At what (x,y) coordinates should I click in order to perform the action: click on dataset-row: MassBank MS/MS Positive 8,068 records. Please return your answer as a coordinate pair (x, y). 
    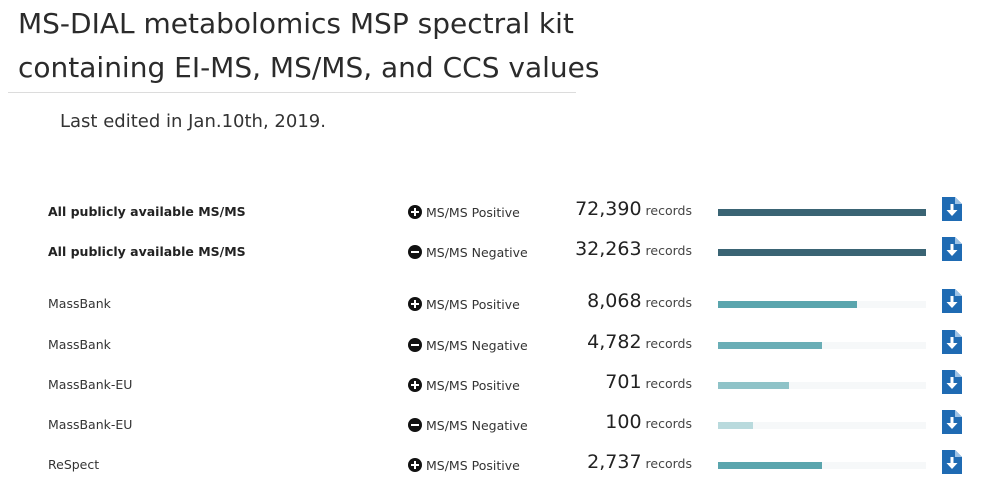
    Looking at the image, I should click on (491, 304).